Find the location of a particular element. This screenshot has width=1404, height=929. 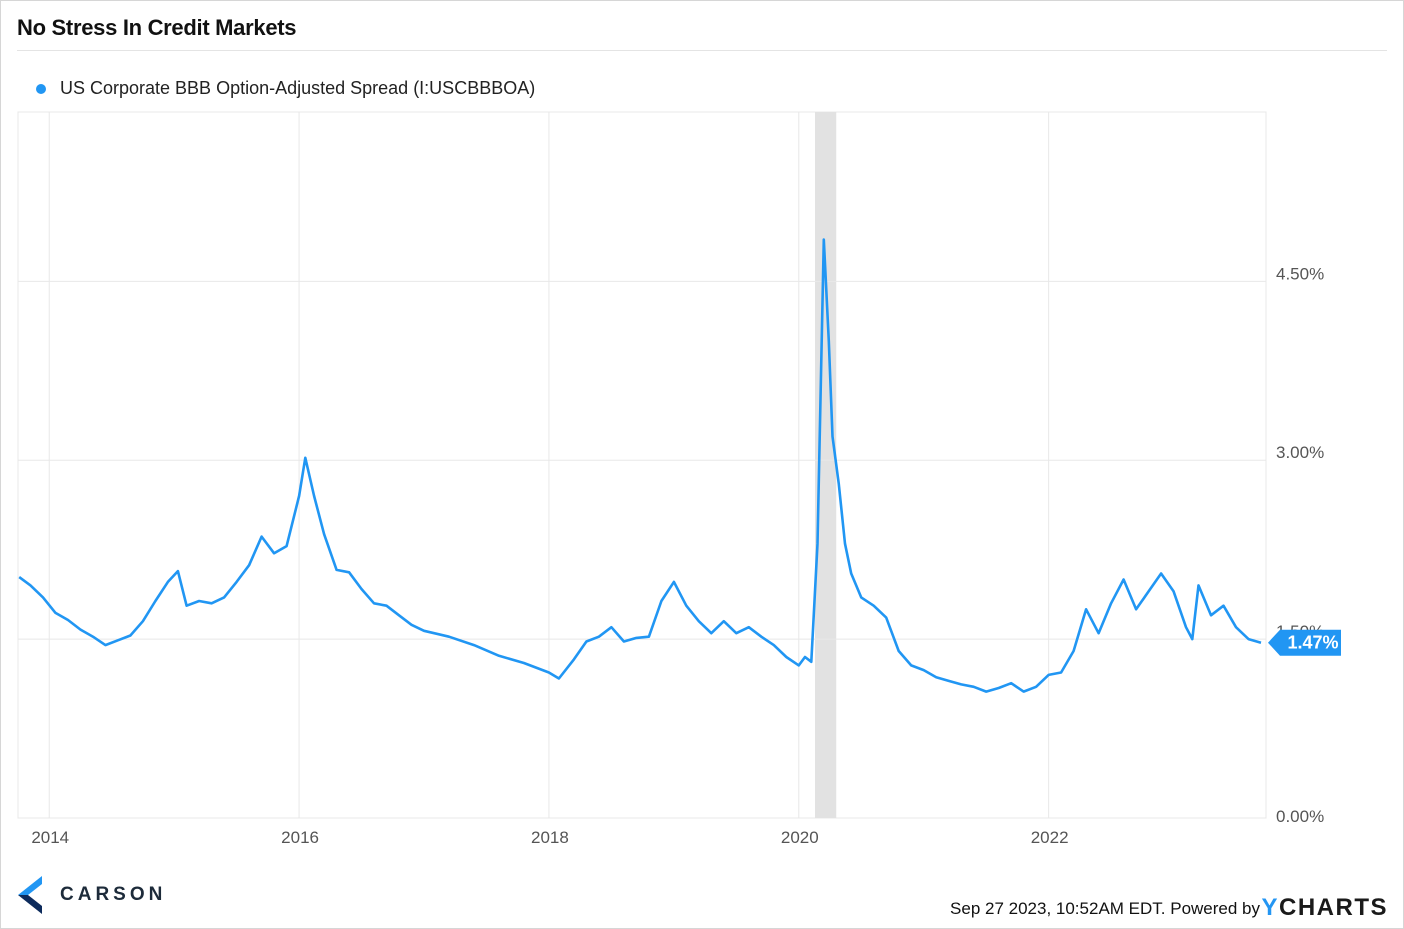

title-divider is located at coordinates (702, 50).